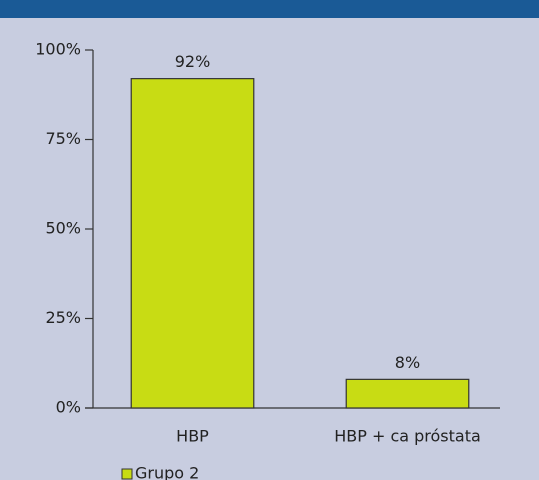 This screenshot has height=480, width=539. Describe the element at coordinates (127, 474) in the screenshot. I see `legend-swatch` at that location.